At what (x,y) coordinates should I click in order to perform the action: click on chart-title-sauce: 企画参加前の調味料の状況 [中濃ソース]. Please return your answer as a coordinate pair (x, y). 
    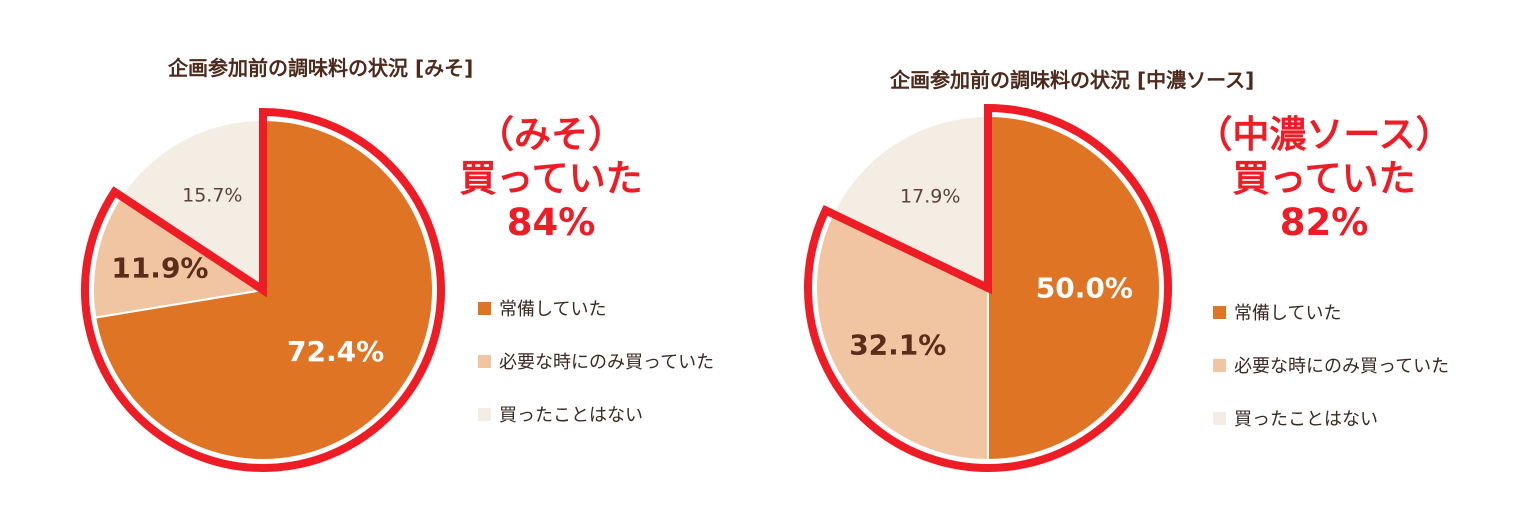
    Looking at the image, I should click on (1072, 80).